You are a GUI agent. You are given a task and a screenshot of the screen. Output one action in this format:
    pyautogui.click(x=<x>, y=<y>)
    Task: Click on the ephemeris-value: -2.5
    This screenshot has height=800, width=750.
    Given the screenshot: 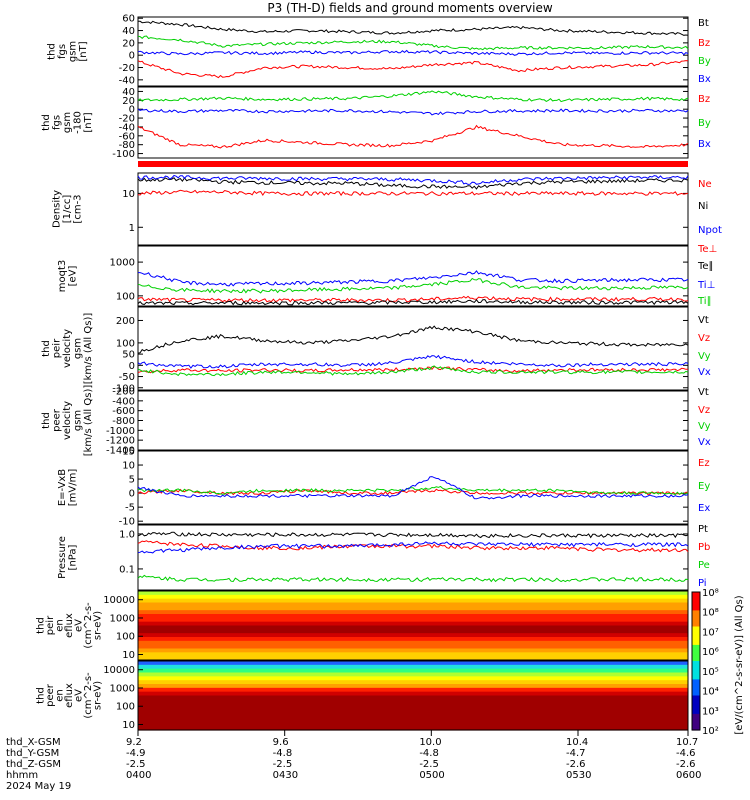 What is the action you would take?
    pyautogui.click(x=136, y=764)
    